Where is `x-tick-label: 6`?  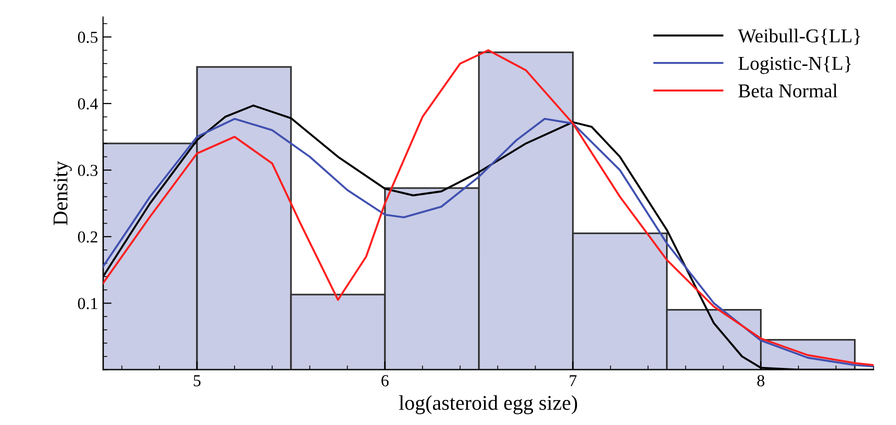
x-tick-label: 6 is located at coordinates (385, 380).